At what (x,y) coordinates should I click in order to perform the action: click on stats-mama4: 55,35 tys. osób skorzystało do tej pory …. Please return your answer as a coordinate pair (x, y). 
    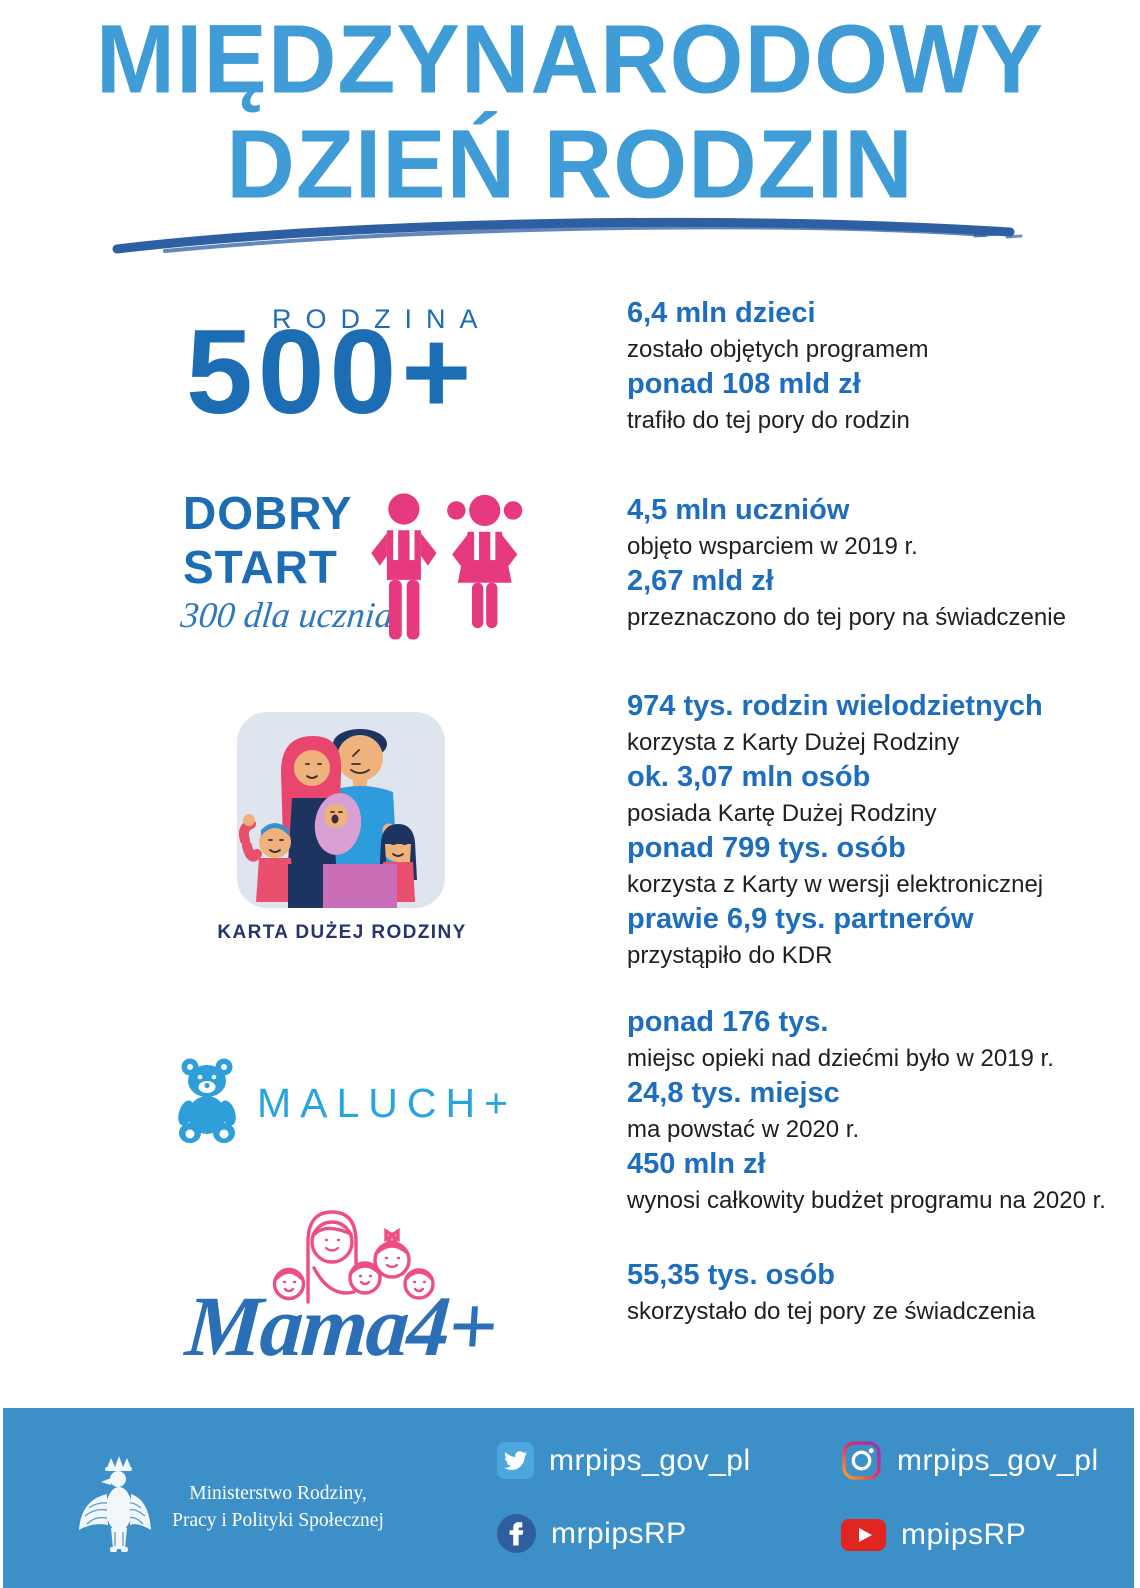
    Looking at the image, I should click on (877, 1293).